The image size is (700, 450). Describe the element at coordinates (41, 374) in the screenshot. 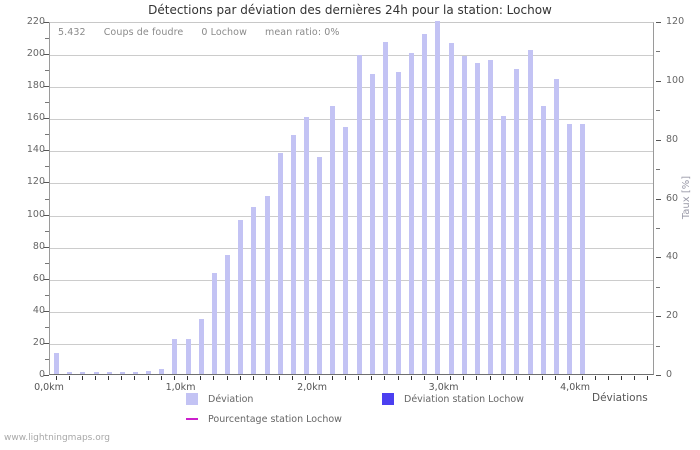

I see `y-axis-left-tick-label: 0` at that location.